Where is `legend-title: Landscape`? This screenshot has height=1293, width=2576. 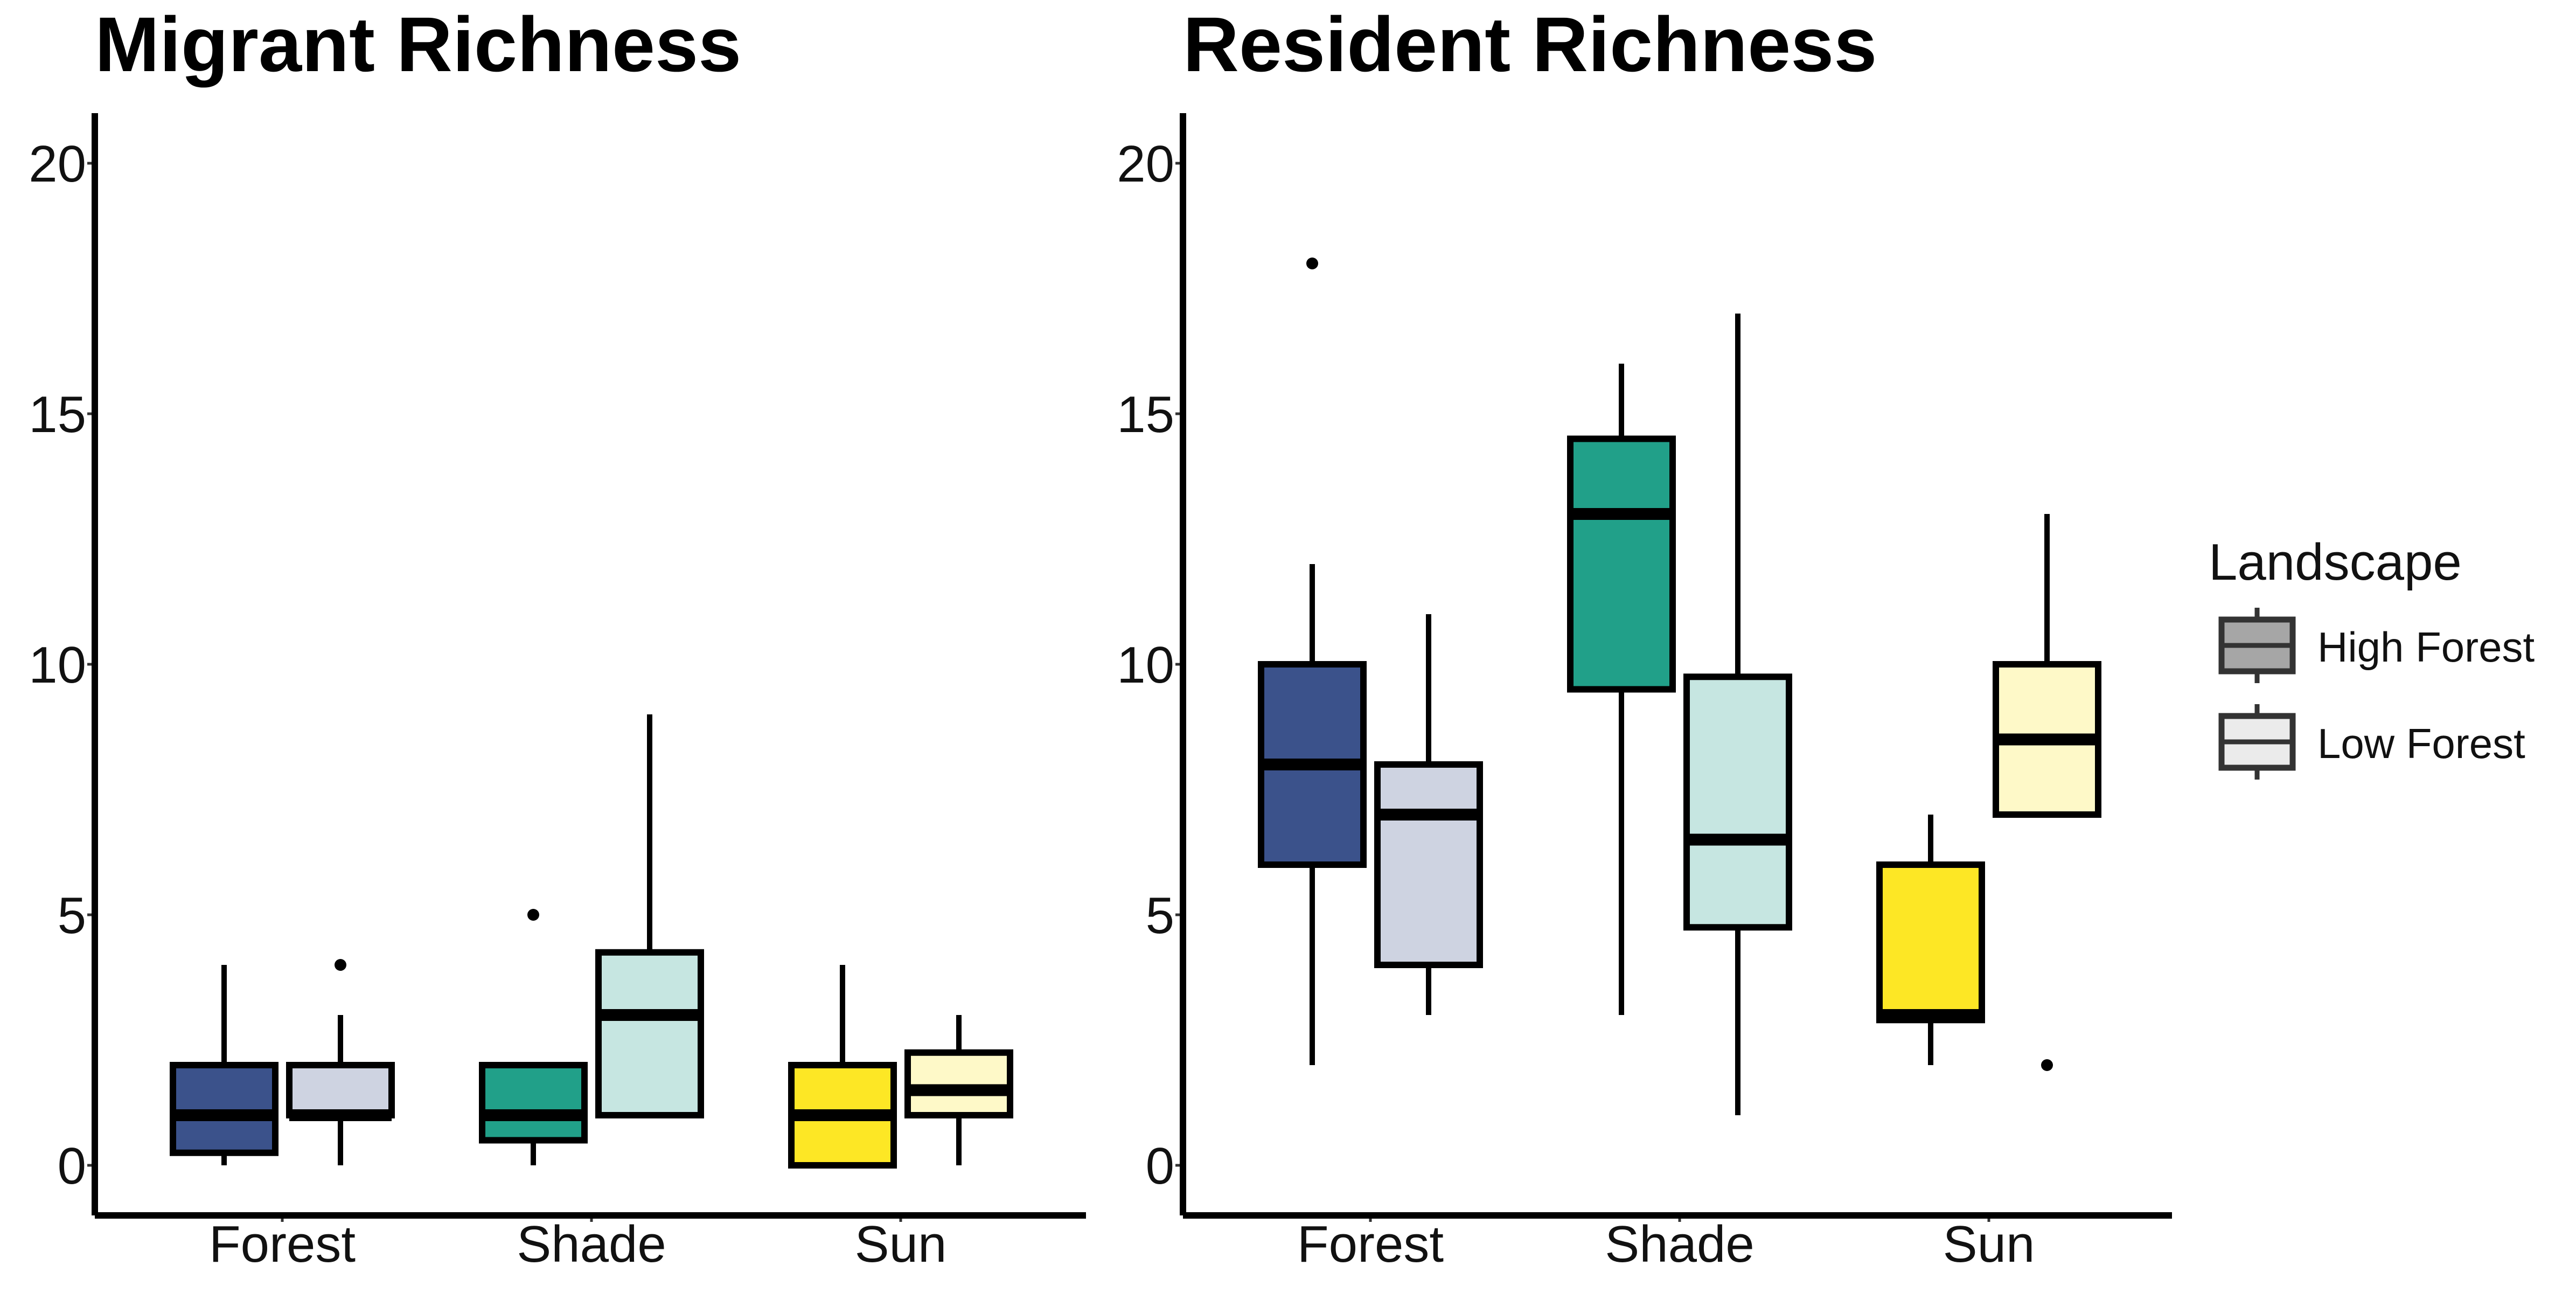
legend-title: Landscape is located at coordinates (2336, 562).